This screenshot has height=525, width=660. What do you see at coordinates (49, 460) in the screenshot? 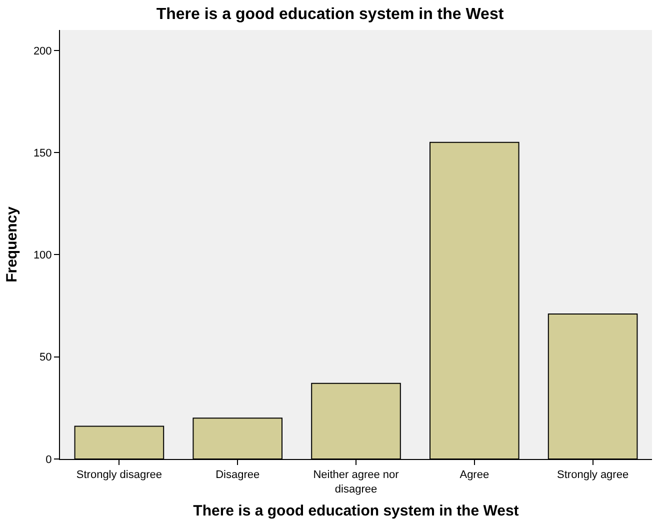
I see `y-tick-label: 0` at bounding box center [49, 460].